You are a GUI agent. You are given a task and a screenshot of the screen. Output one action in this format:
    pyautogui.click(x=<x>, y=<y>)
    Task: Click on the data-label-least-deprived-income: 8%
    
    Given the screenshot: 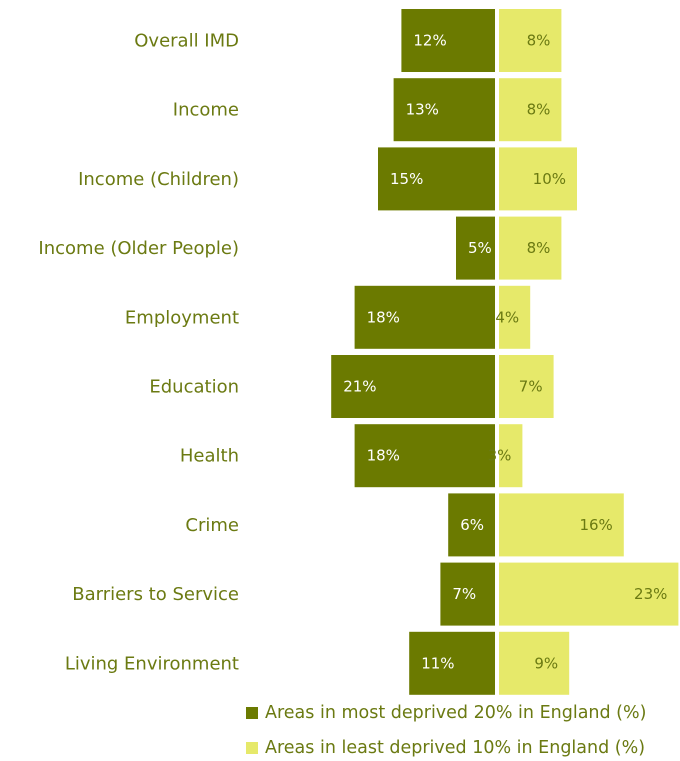 What is the action you would take?
    pyautogui.click(x=539, y=110)
    